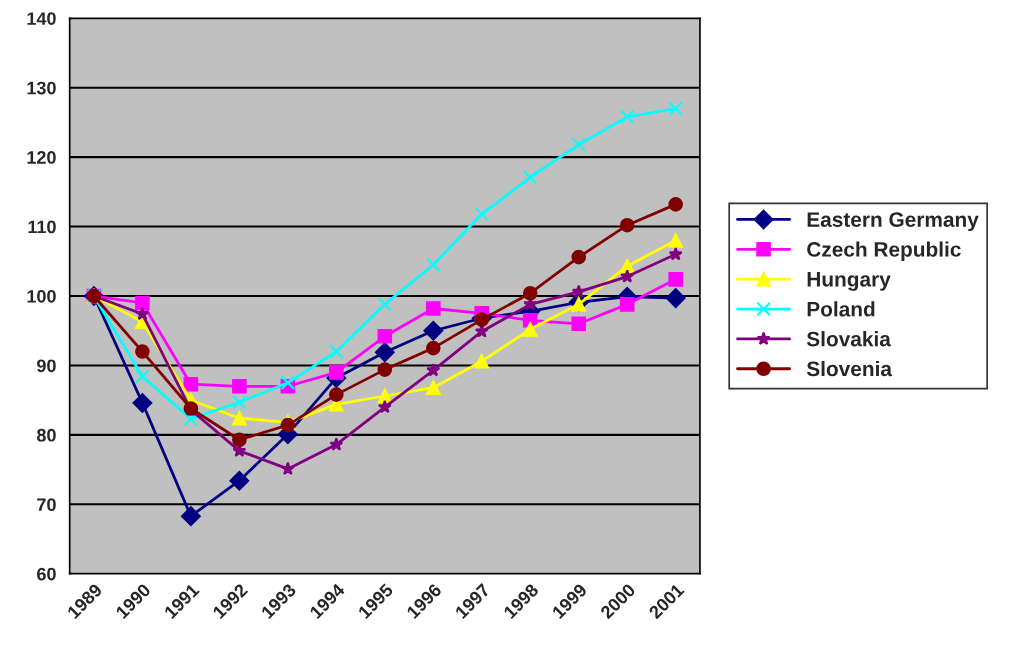 The image size is (1010, 652). What do you see at coordinates (849, 368) in the screenshot?
I see `legend-label: Slovenia` at bounding box center [849, 368].